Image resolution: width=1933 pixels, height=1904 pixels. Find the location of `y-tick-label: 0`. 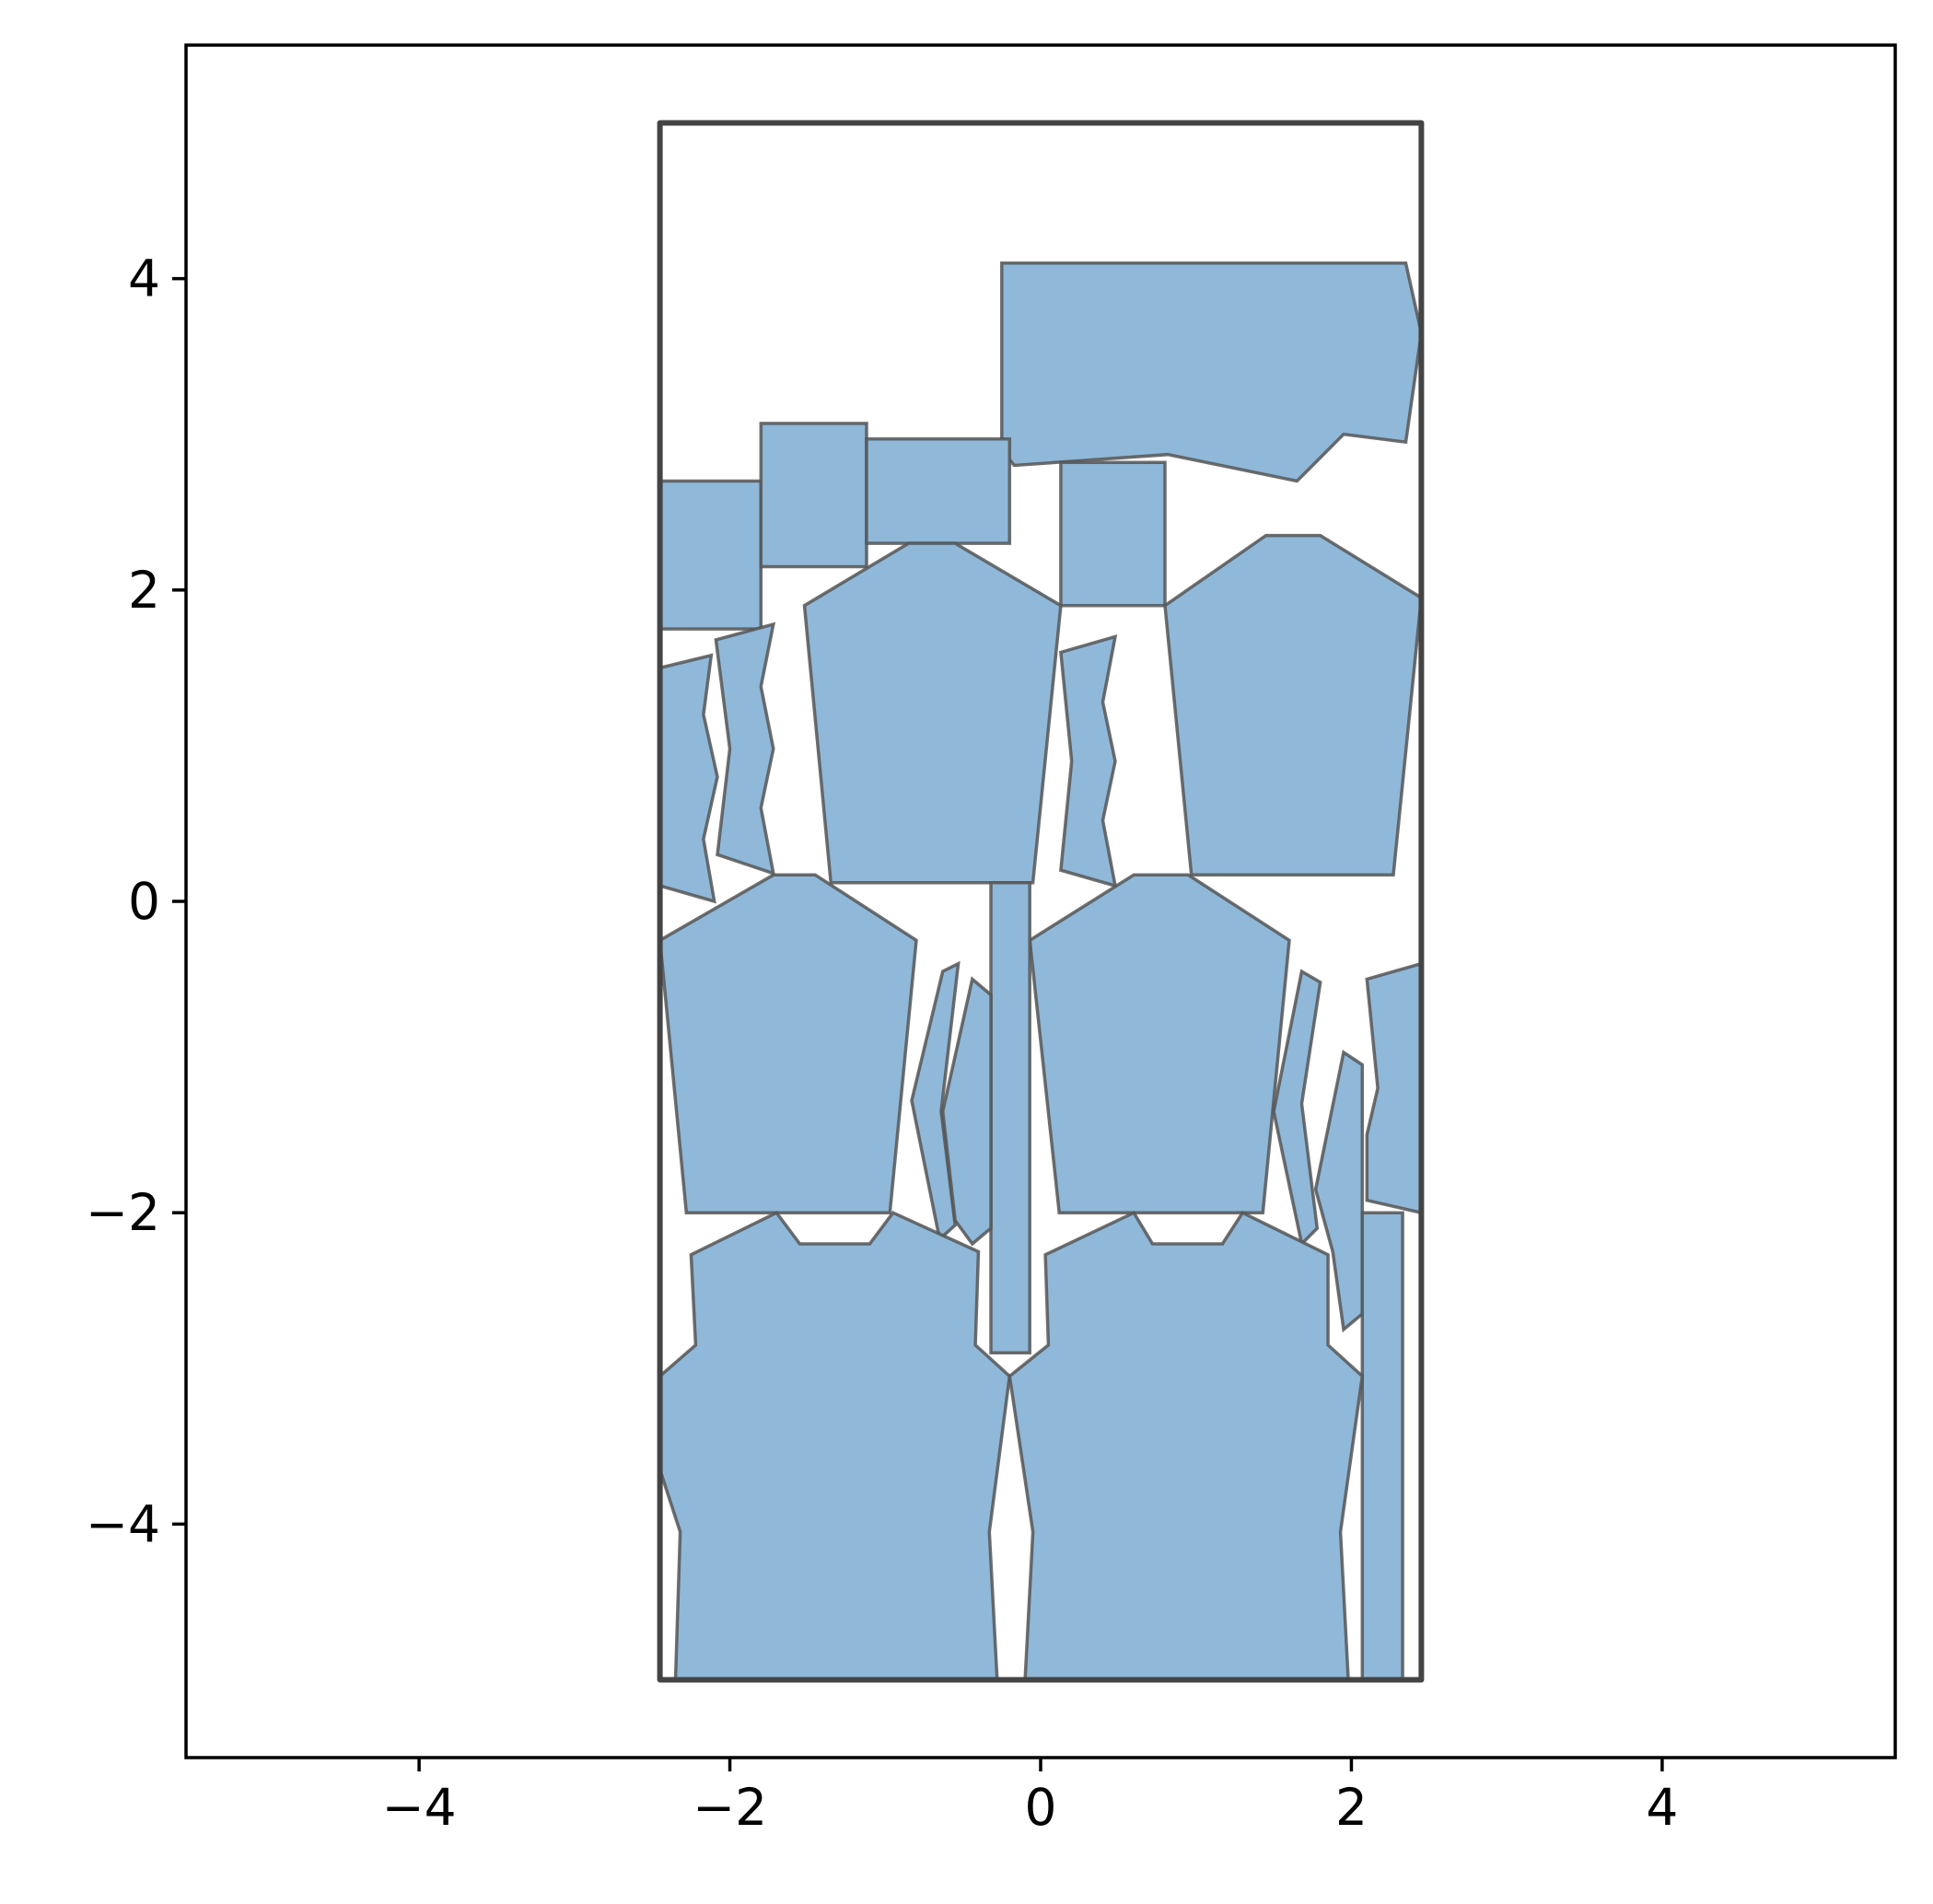

y-tick-label: 0 is located at coordinates (144, 901).